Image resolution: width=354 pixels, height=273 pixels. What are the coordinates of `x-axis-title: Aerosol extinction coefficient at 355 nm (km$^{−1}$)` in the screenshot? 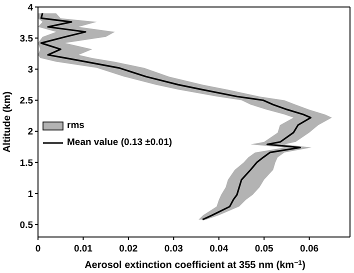 It's located at (195, 265).